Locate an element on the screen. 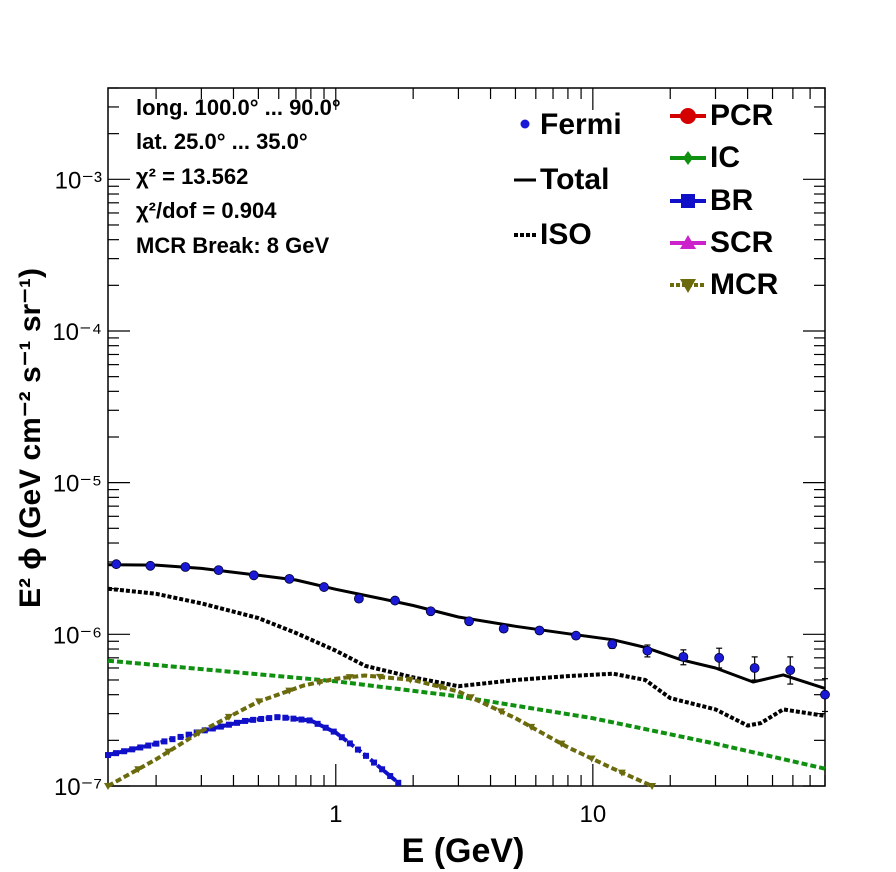 This screenshot has width=896, height=872. legend-label-iso: ISO is located at coordinates (566, 234).